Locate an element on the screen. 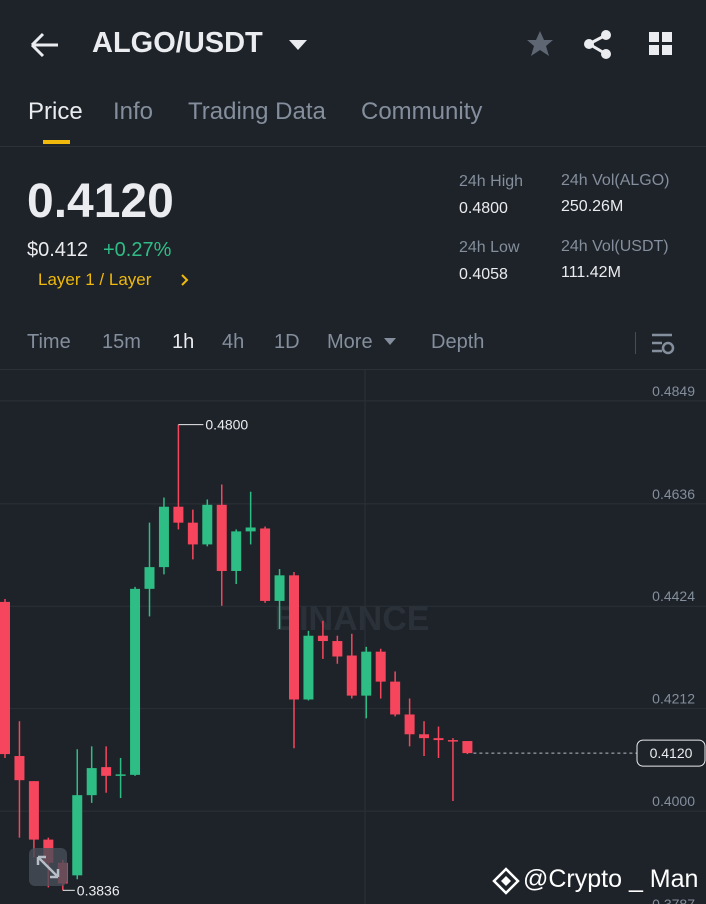 The width and height of the screenshot is (706, 904). y-tick-label: 0.4849 is located at coordinates (673, 391).